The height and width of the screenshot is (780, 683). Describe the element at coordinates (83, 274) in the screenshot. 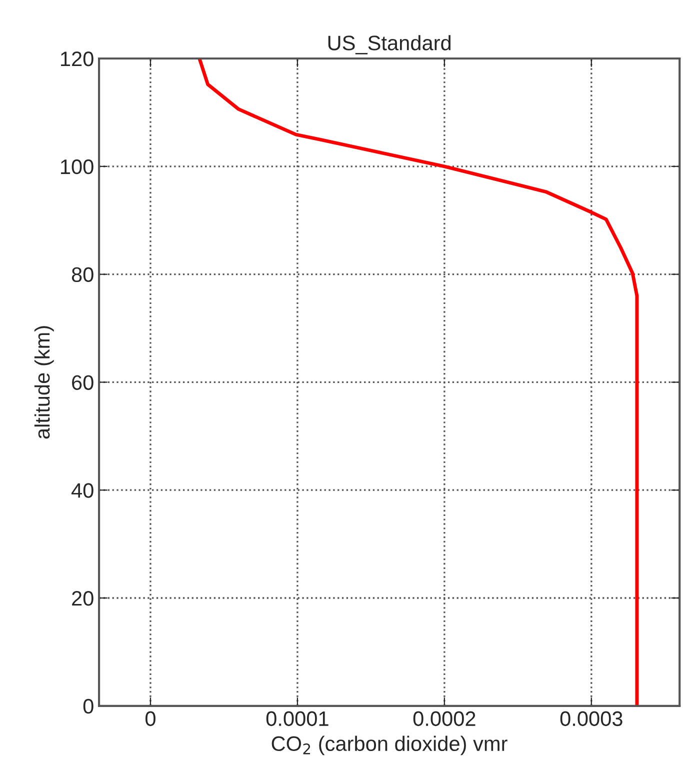

I see `y-tick-label: 80` at that location.